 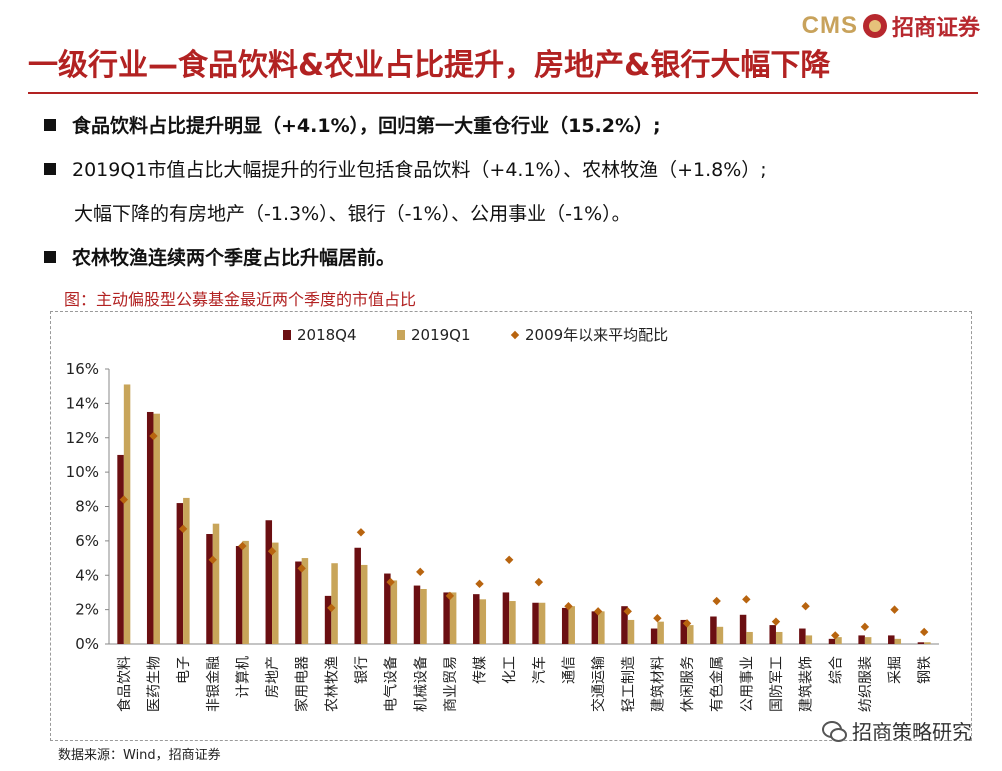 I want to click on bar-2018Q4-通信, so click(x=565, y=625).